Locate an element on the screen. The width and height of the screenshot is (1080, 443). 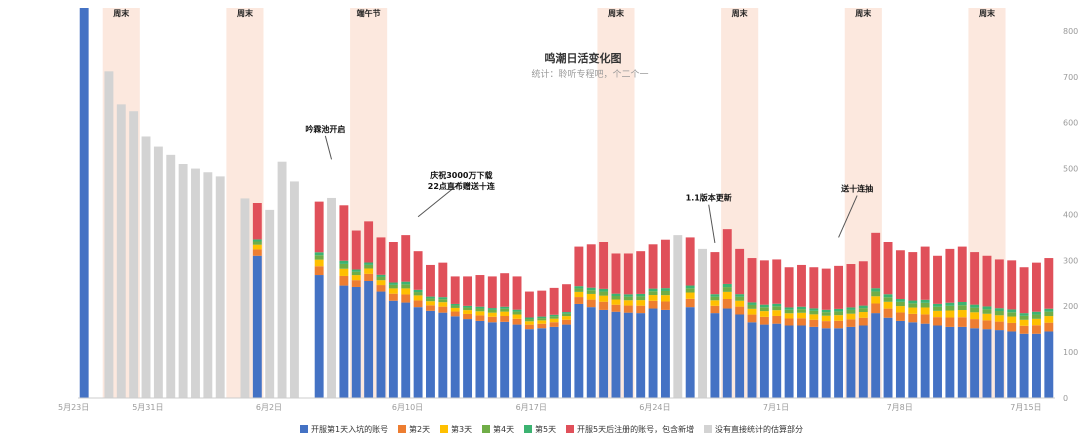
x-tick-label: 6月2日 is located at coordinates (269, 407).